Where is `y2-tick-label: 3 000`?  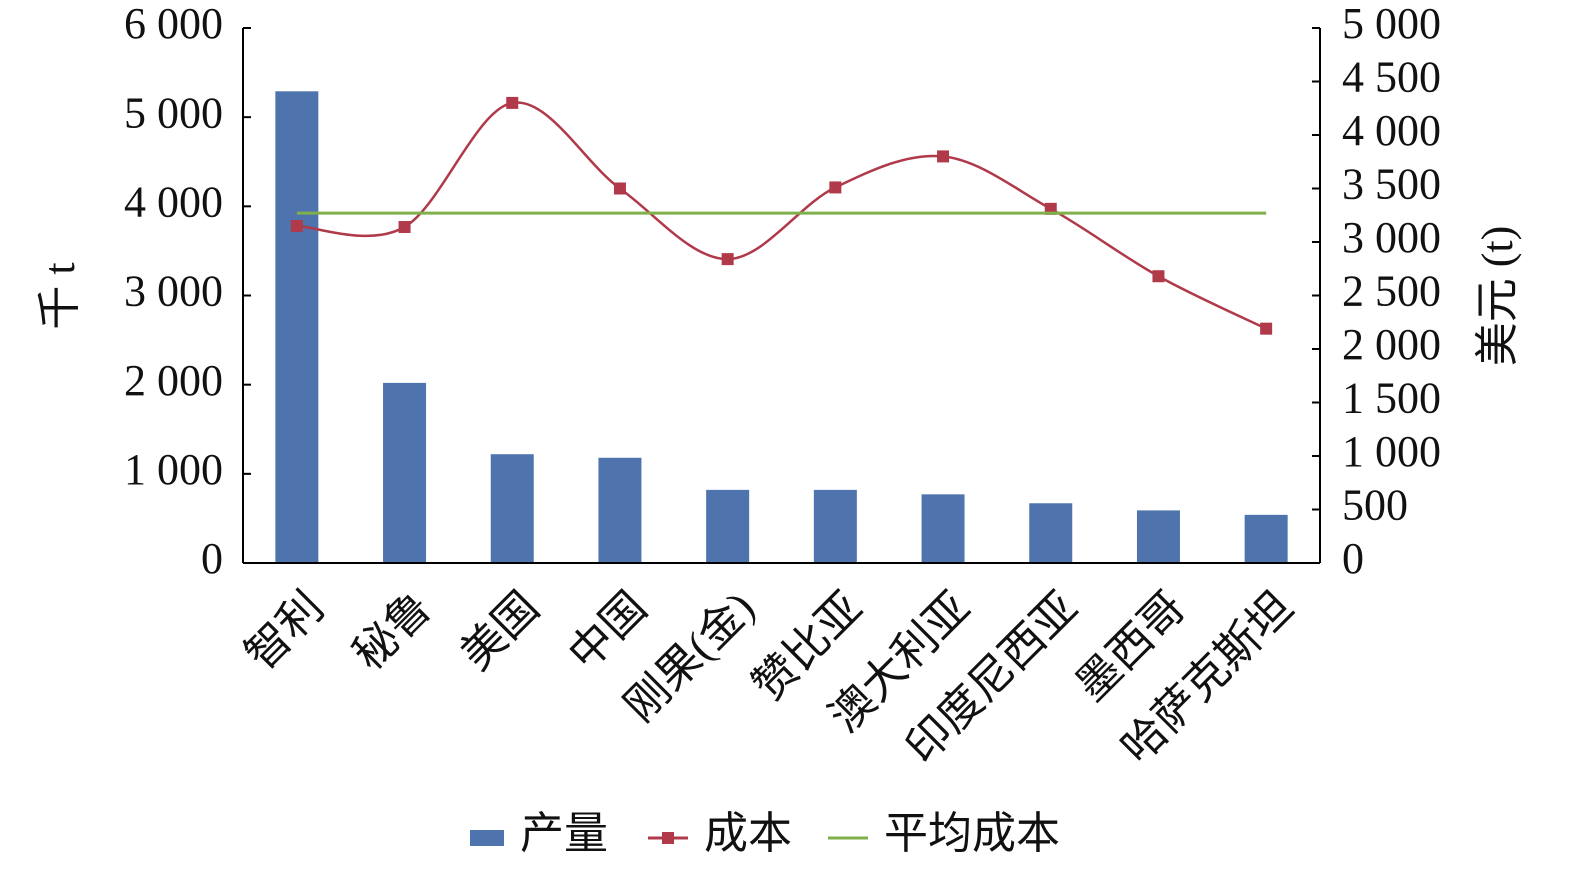 y2-tick-label: 3 000 is located at coordinates (1391, 237).